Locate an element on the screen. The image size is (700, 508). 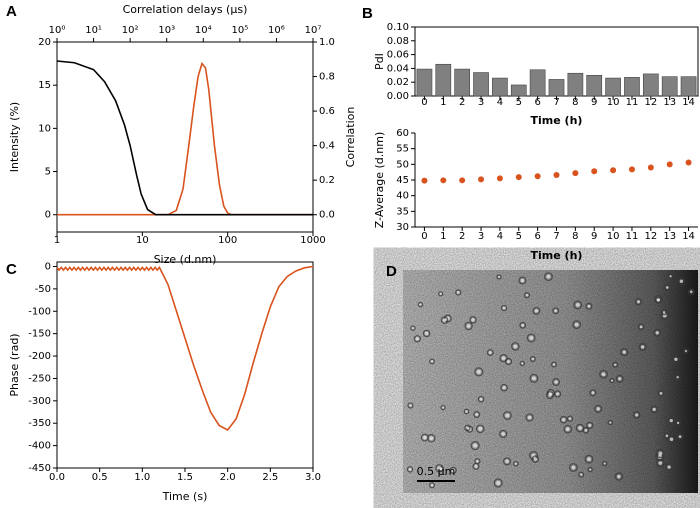
x-tick-label: 1 is located at coordinates (443, 102).